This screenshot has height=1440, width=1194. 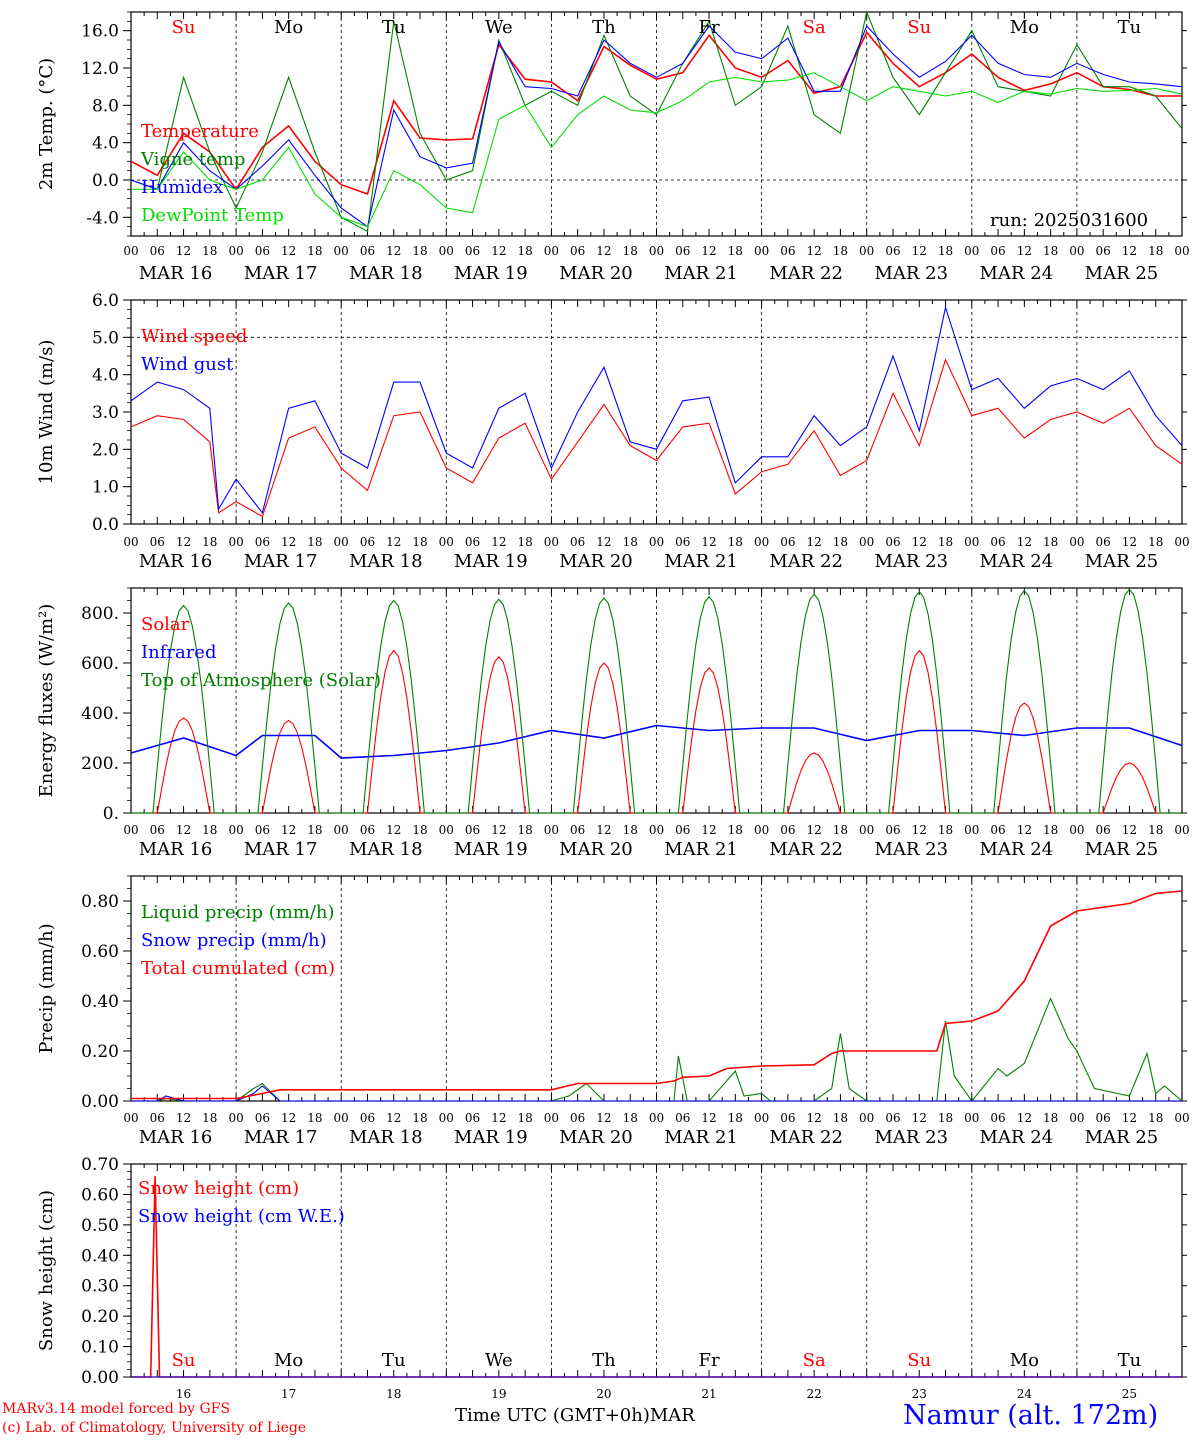 What do you see at coordinates (100, 664) in the screenshot?
I see `y-tick-label: 600.` at bounding box center [100, 664].